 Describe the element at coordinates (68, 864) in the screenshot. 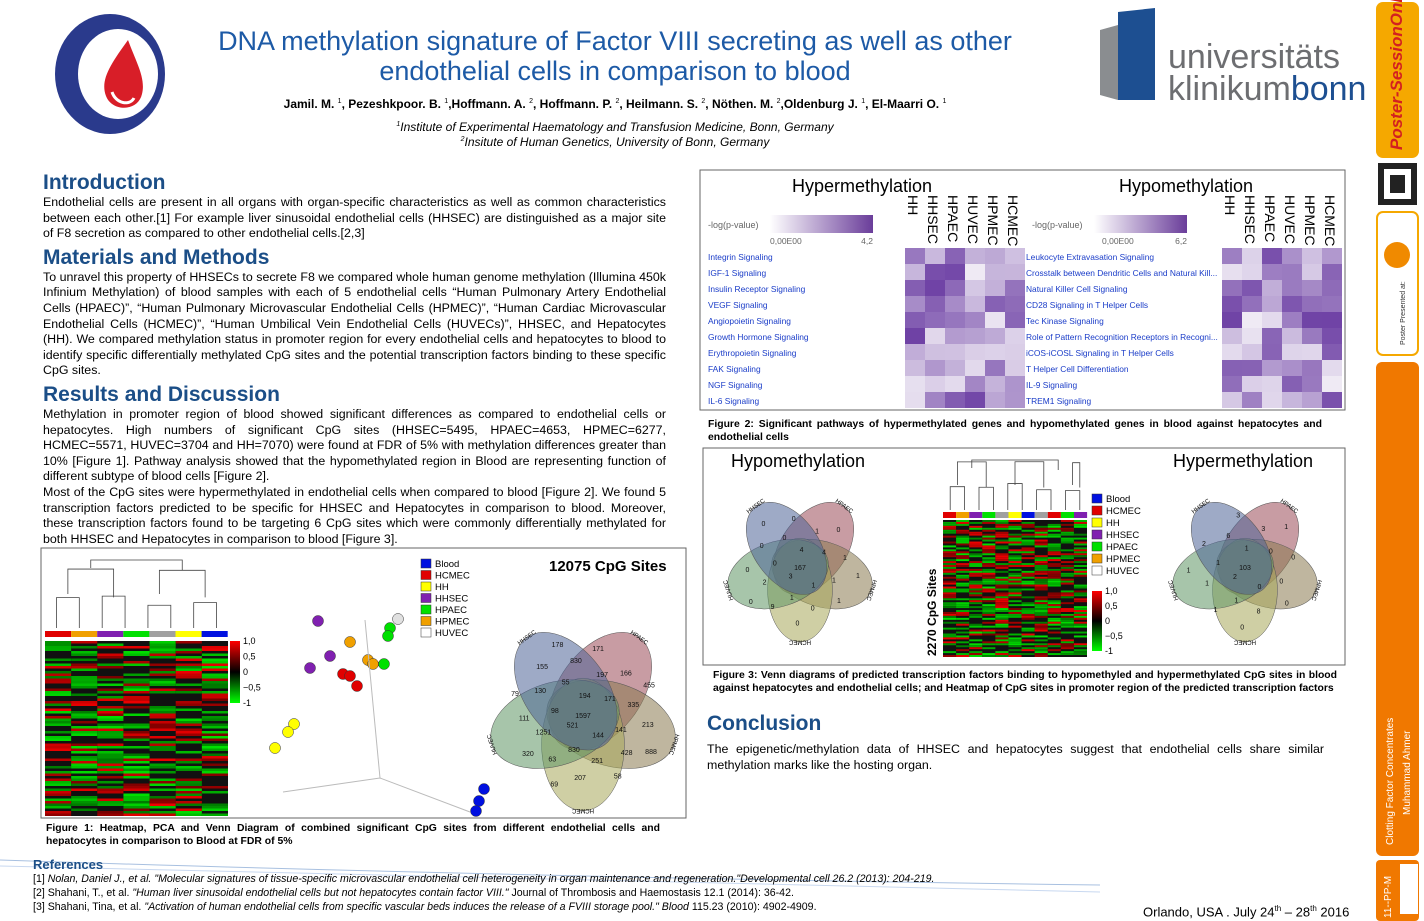

I see `heading: References` at that location.